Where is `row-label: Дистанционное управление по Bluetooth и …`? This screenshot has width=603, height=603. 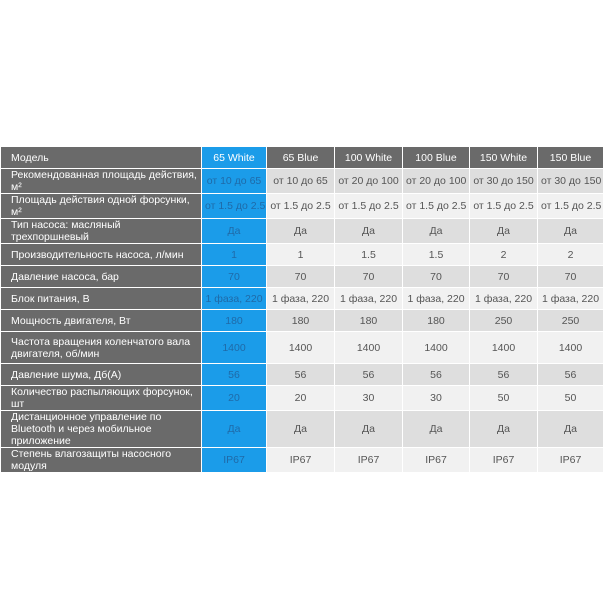 row-label: Дистанционное управление по Bluetooth и … is located at coordinates (101, 429).